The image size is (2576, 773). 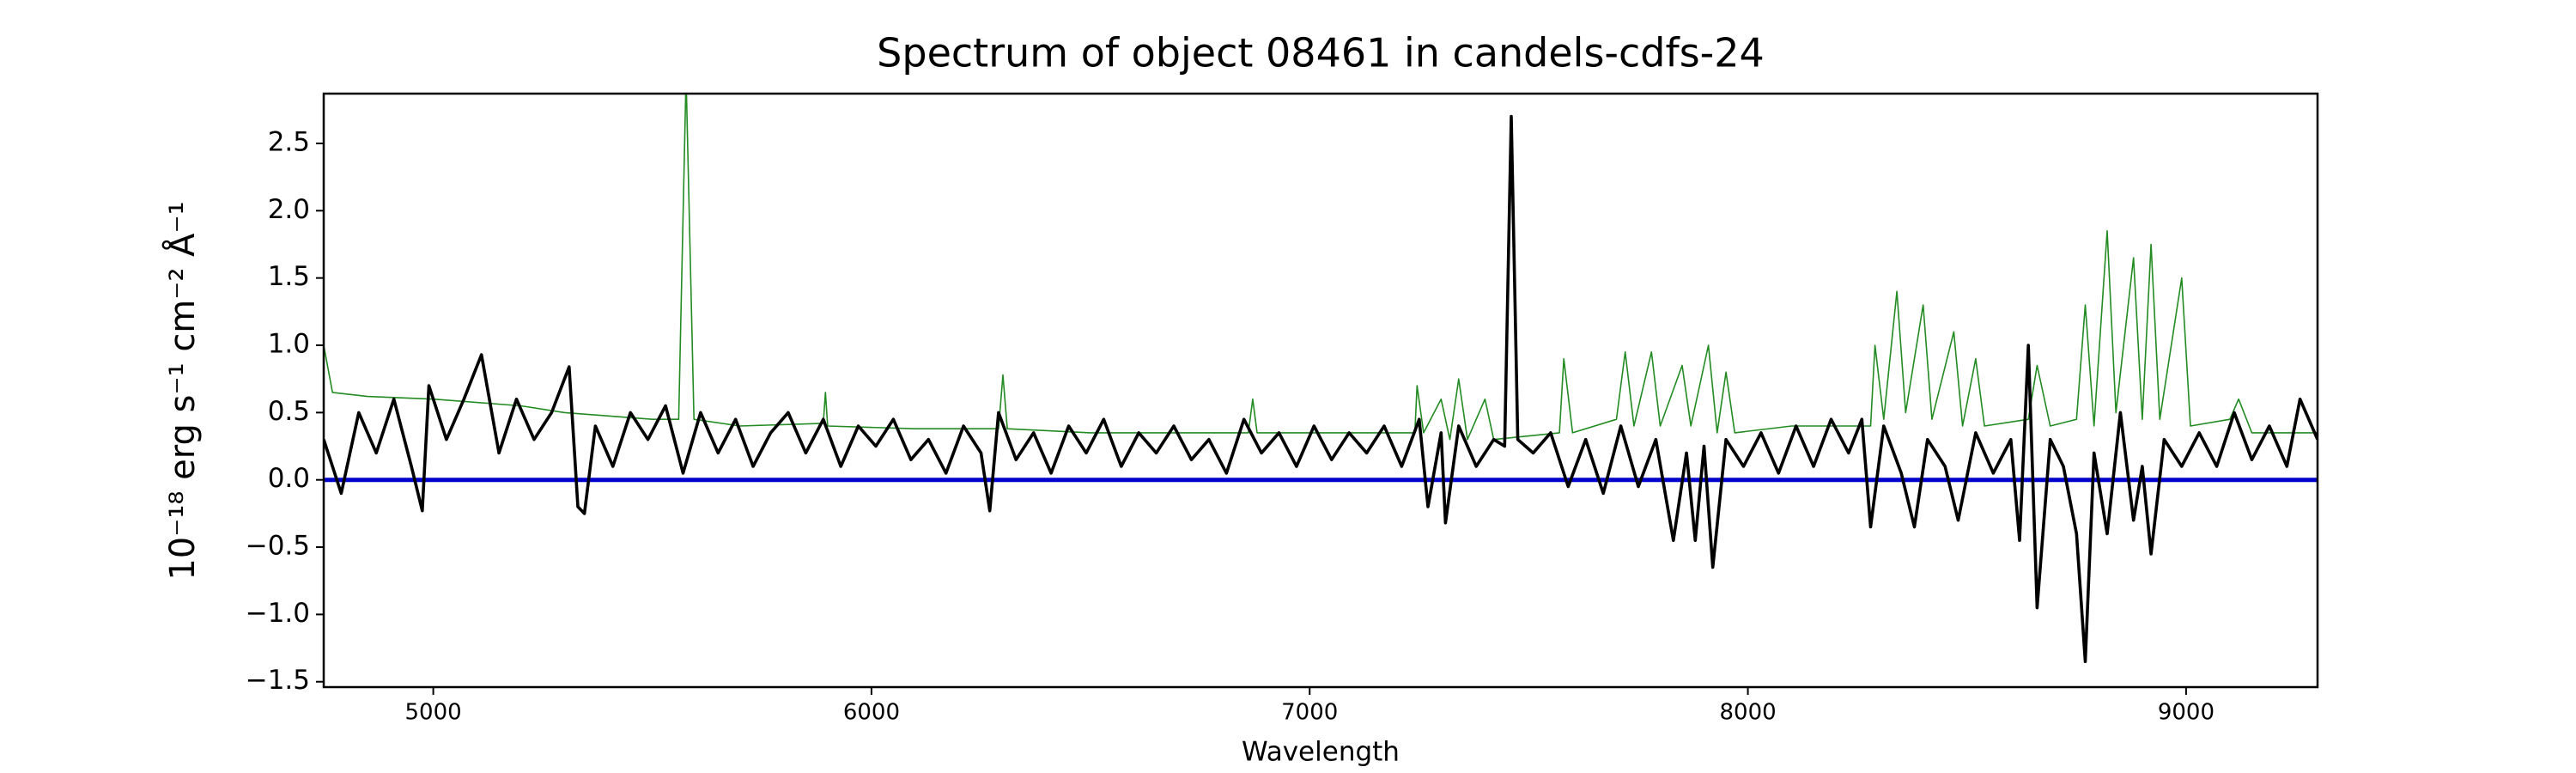 I want to click on x-tick-label: 8000, so click(x=1748, y=713).